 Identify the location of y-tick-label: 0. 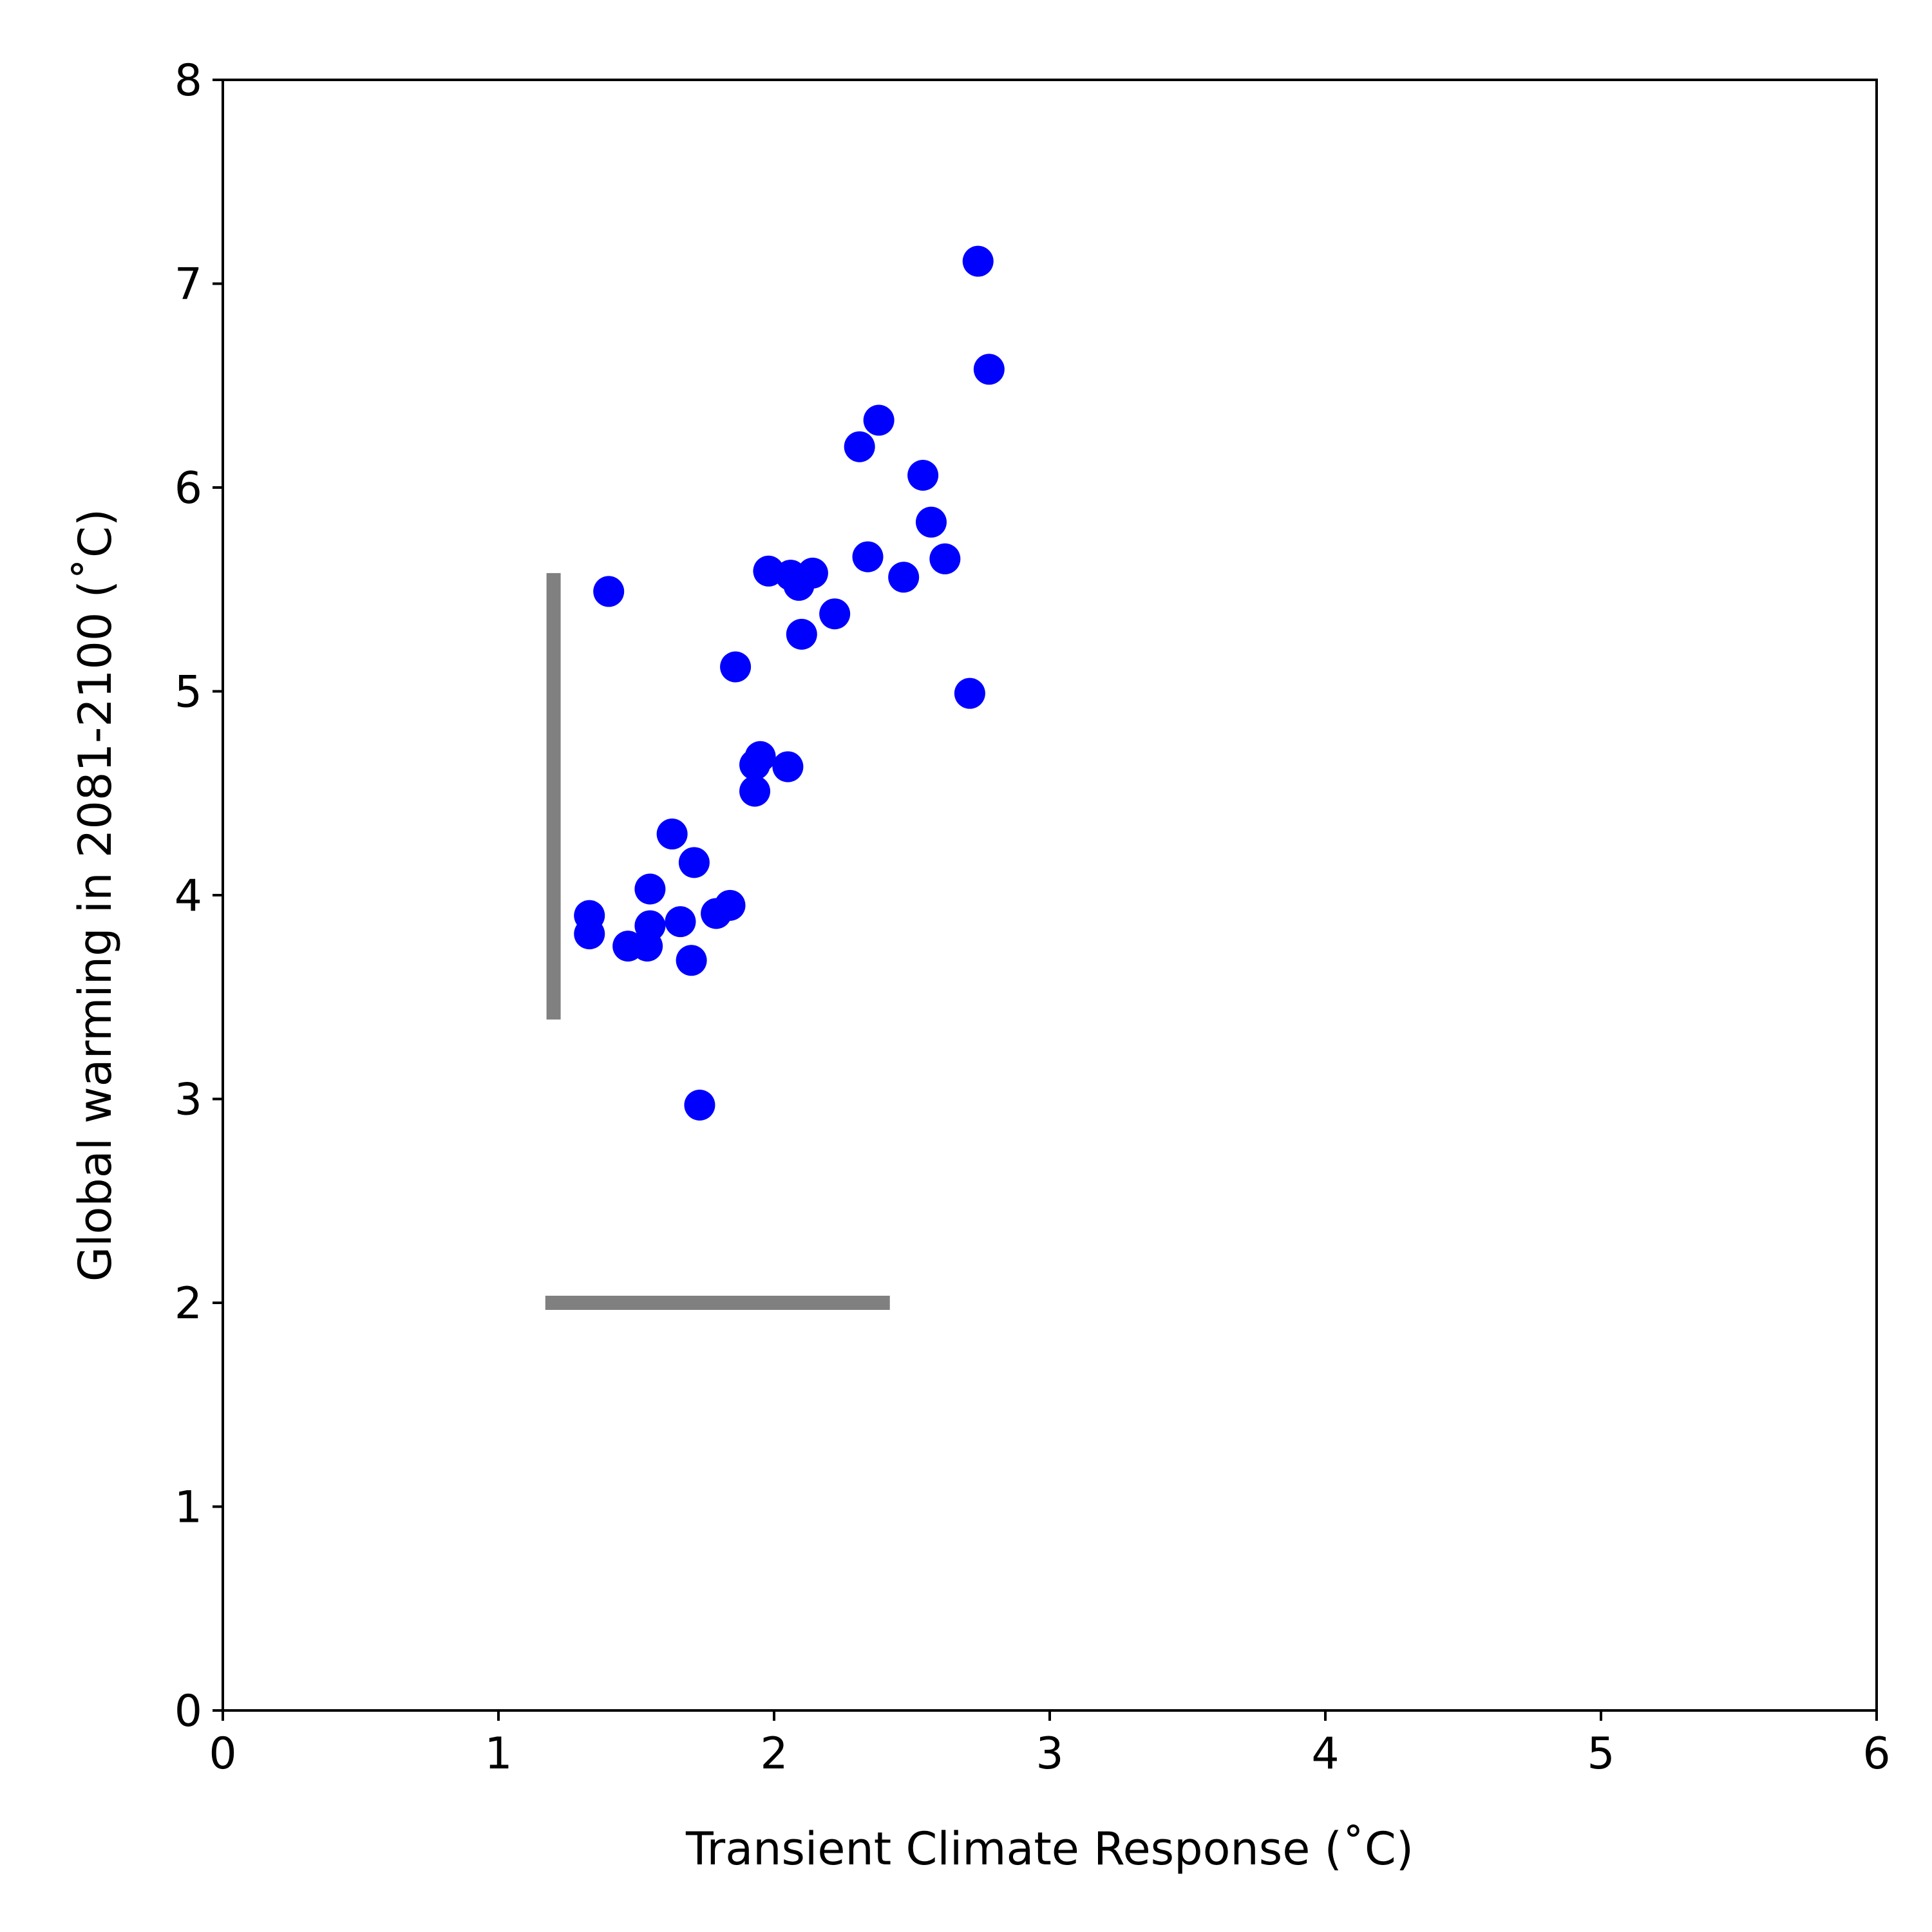
(189, 1711).